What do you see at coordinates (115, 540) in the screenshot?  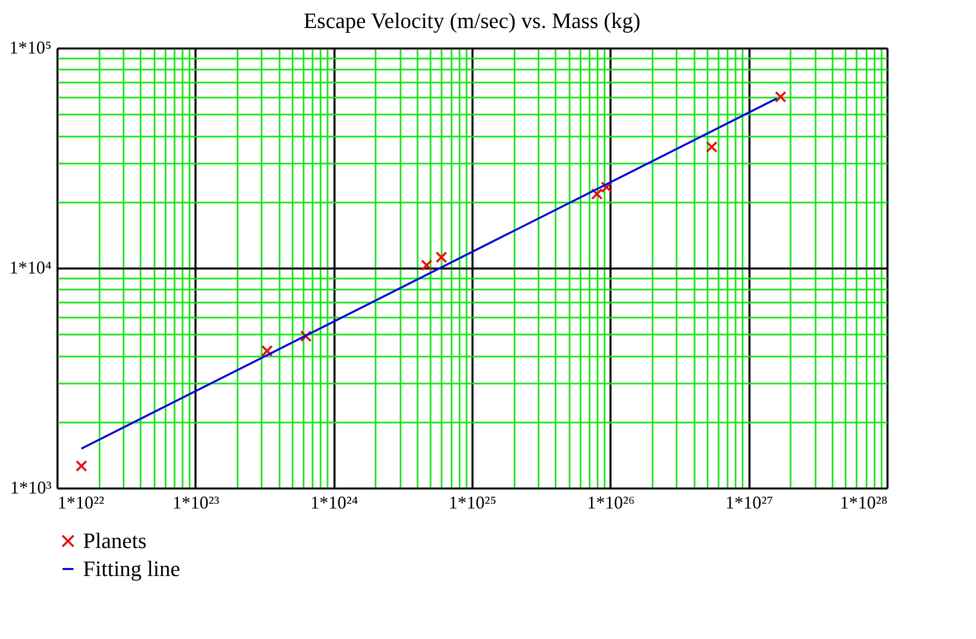 I see `legend-label: Planets` at bounding box center [115, 540].